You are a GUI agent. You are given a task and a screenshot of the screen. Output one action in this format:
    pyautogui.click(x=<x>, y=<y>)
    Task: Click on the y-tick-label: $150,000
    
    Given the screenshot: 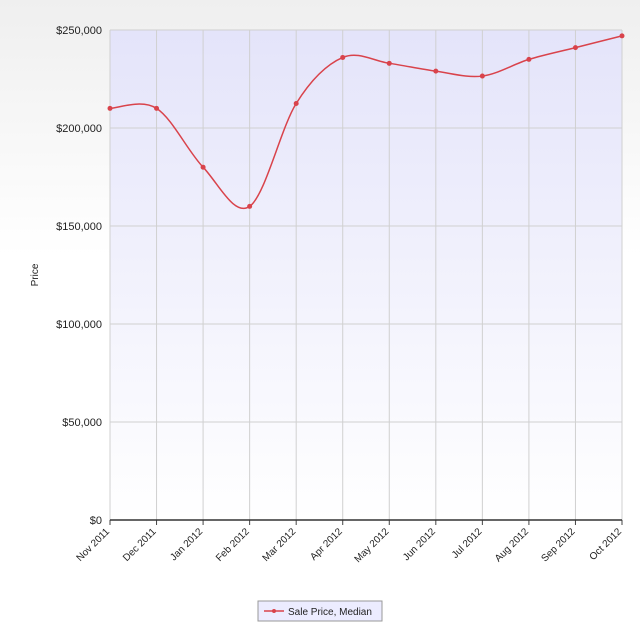 What is the action you would take?
    pyautogui.click(x=79, y=227)
    